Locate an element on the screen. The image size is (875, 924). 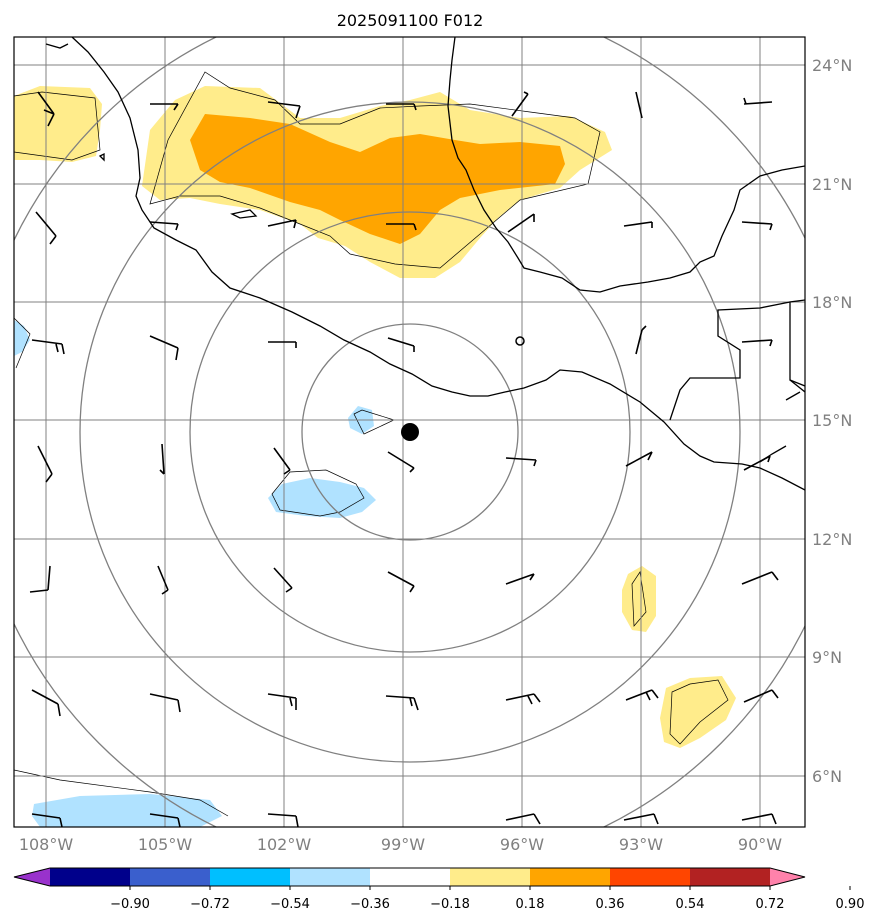
coastline-yucatan-east is located at coordinates (797, 343).